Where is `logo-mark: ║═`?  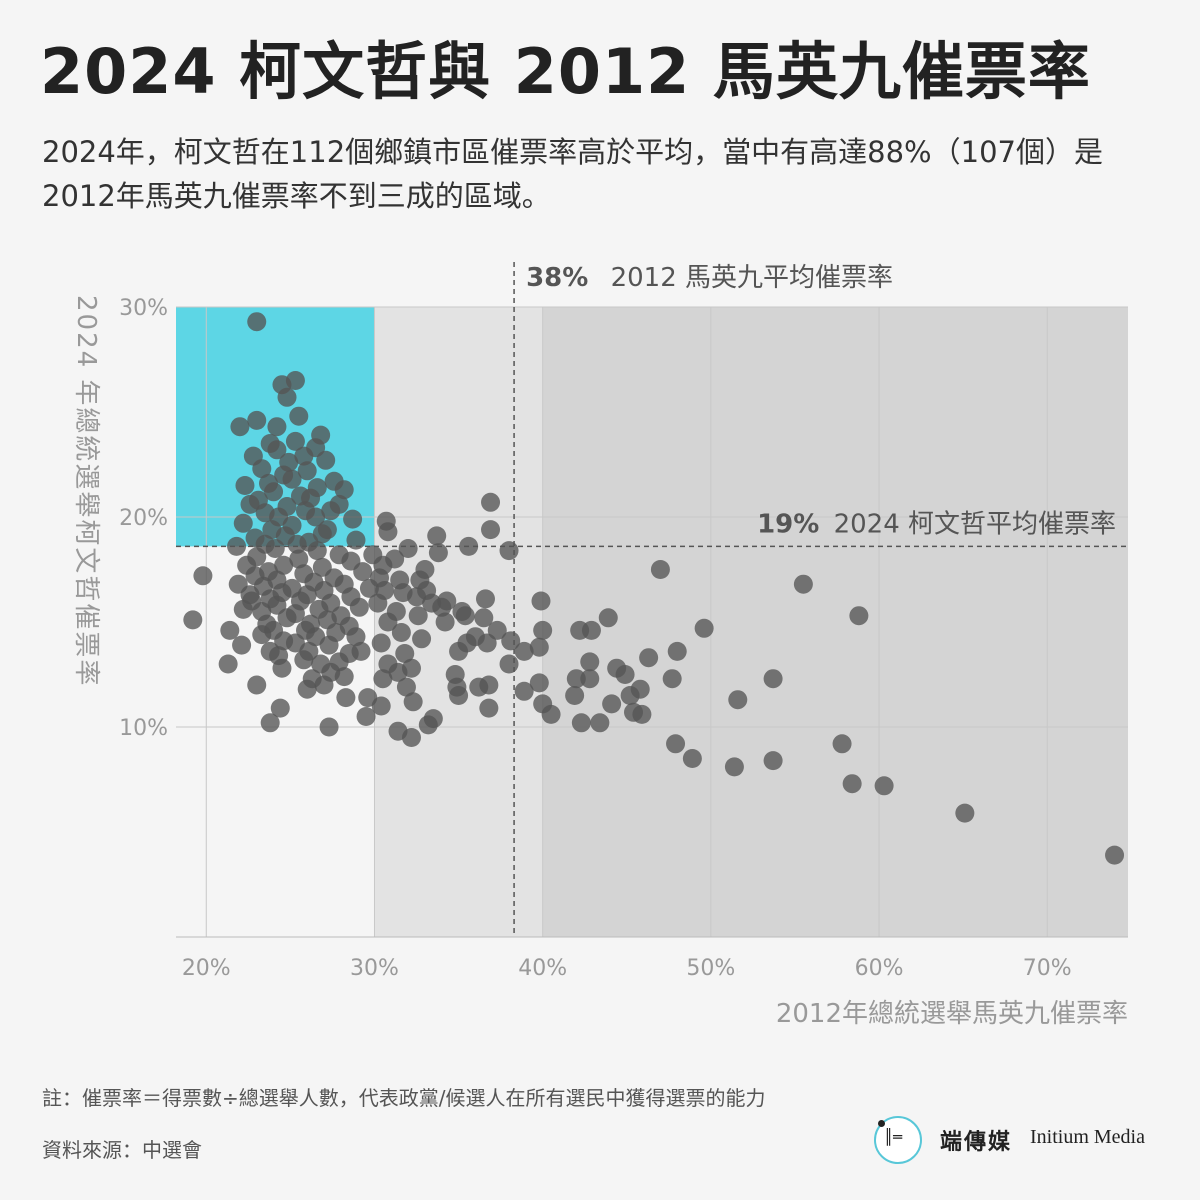
logo-mark: ║═ is located at coordinates (893, 1137).